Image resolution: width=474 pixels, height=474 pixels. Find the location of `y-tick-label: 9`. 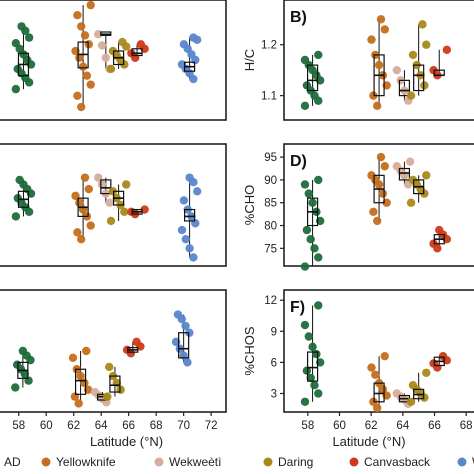

y-tick-label: 9 is located at coordinates (274, 332).